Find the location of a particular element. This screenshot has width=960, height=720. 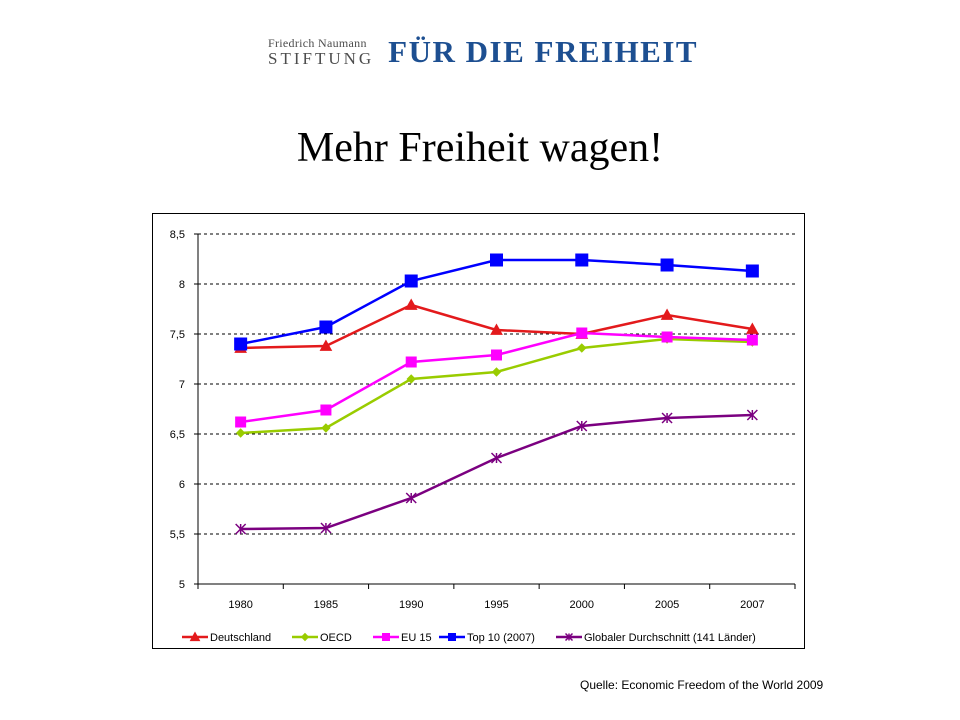

y-tick-label: 7 is located at coordinates (182, 385).